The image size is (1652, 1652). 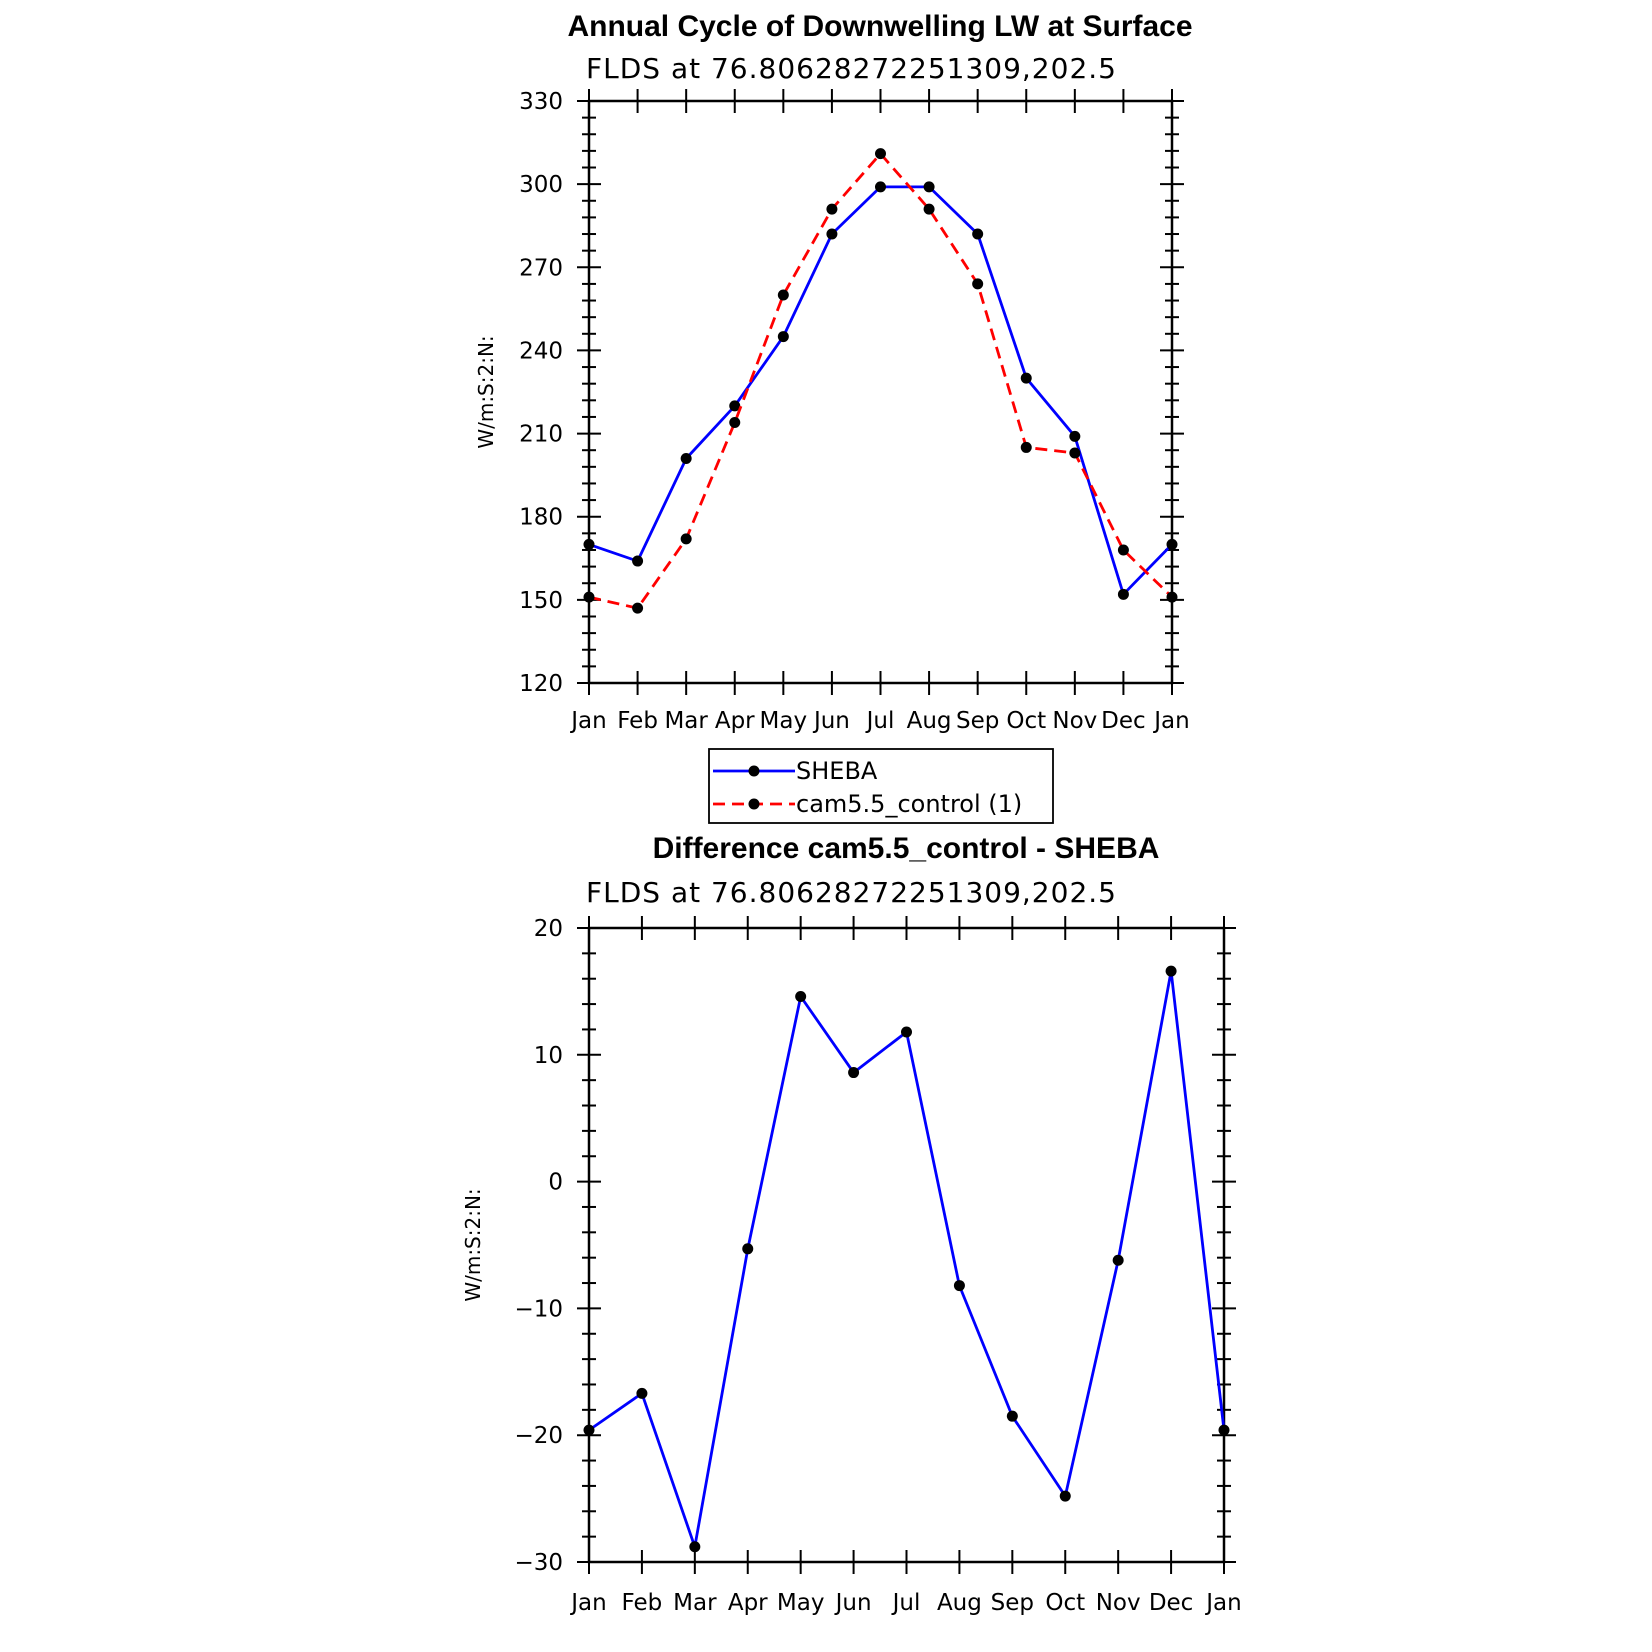 I want to click on y-tick-label: 120, so click(x=541, y=684).